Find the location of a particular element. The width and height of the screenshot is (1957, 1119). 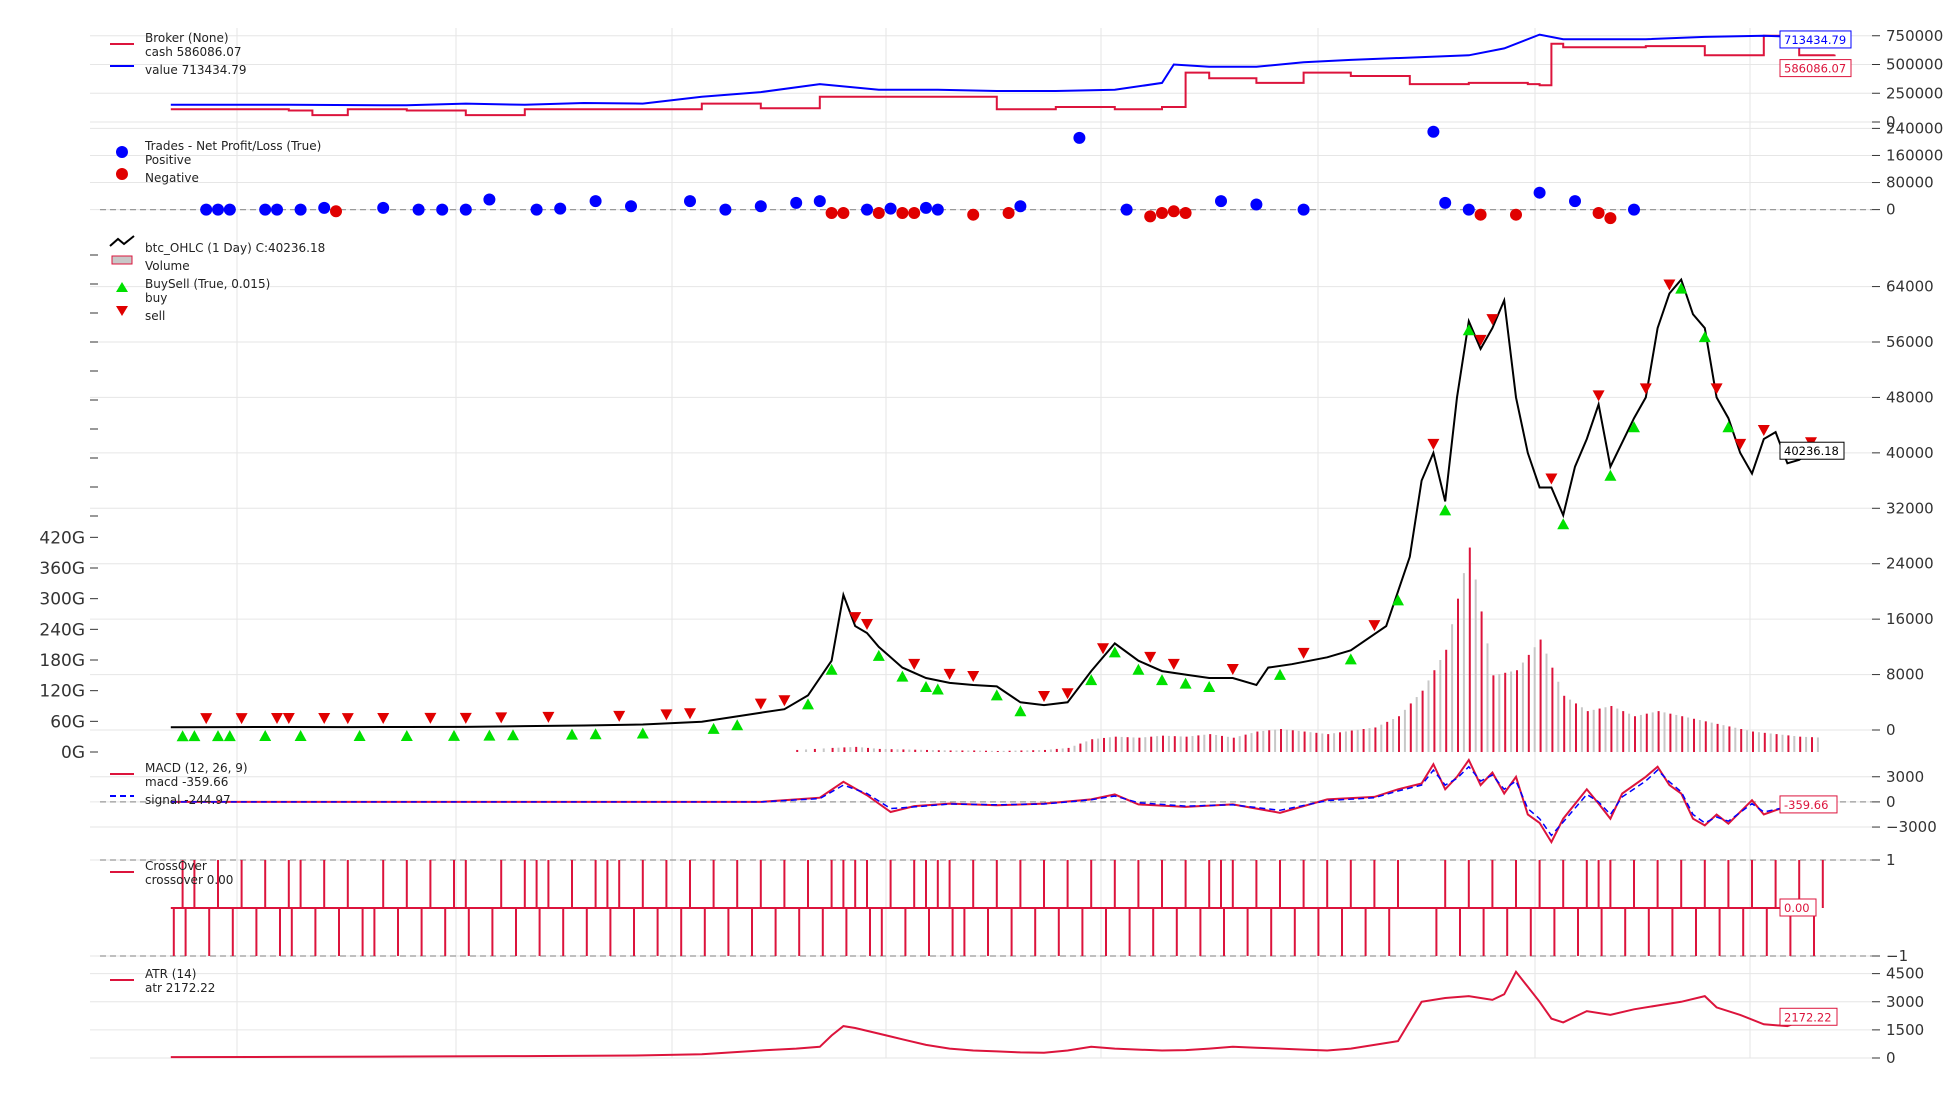

close-readout: 40236.18 is located at coordinates (1811, 451).